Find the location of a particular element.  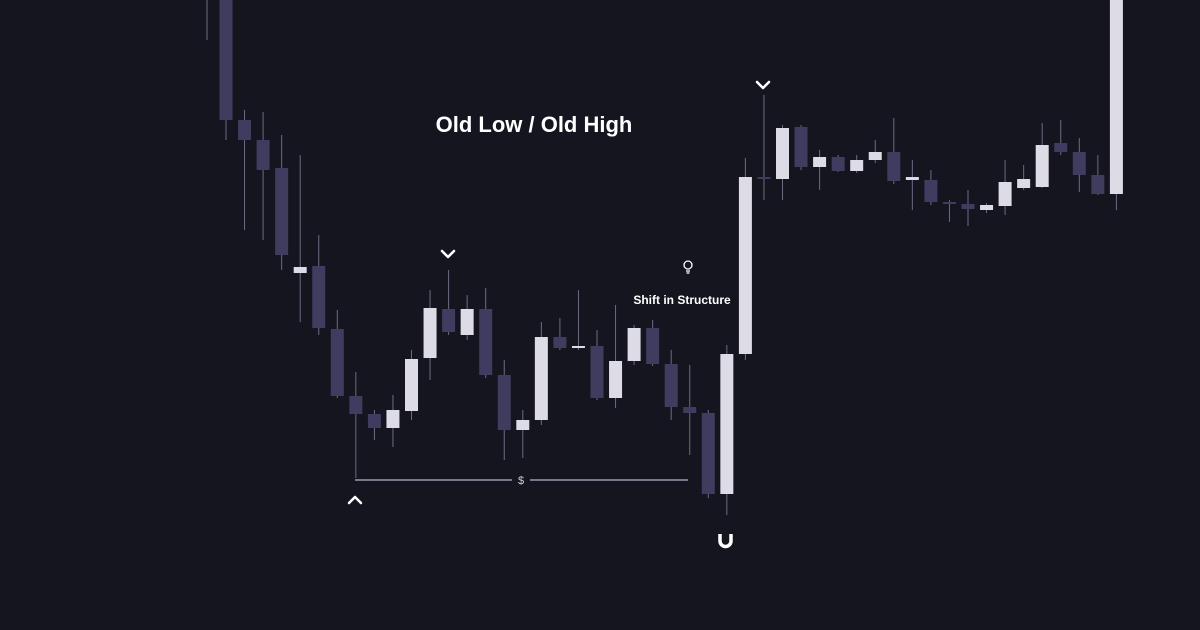

range-label: $ is located at coordinates (521, 481).